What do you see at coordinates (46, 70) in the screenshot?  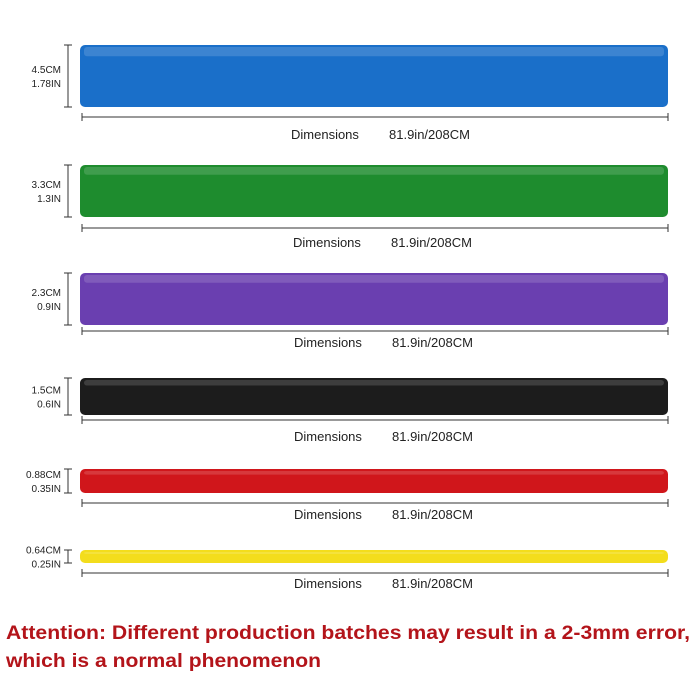 I see `width-cm: 4.5CM` at bounding box center [46, 70].